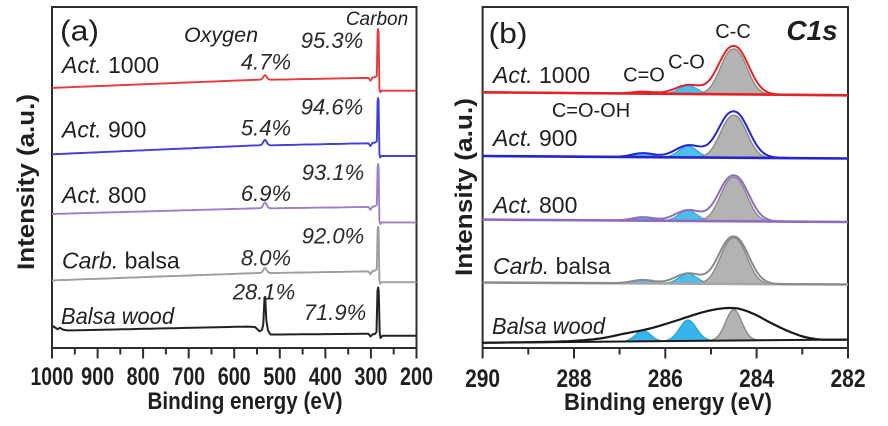  Describe the element at coordinates (482, 379) in the screenshot. I see `svg-text: 290` at that location.